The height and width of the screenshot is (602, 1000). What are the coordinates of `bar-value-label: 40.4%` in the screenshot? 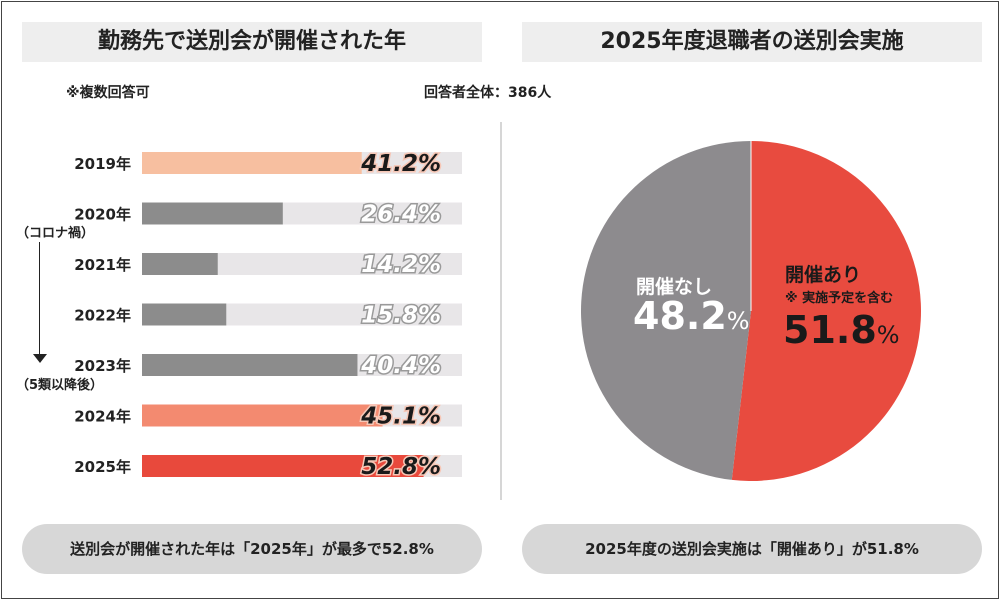 It's located at (400, 366).